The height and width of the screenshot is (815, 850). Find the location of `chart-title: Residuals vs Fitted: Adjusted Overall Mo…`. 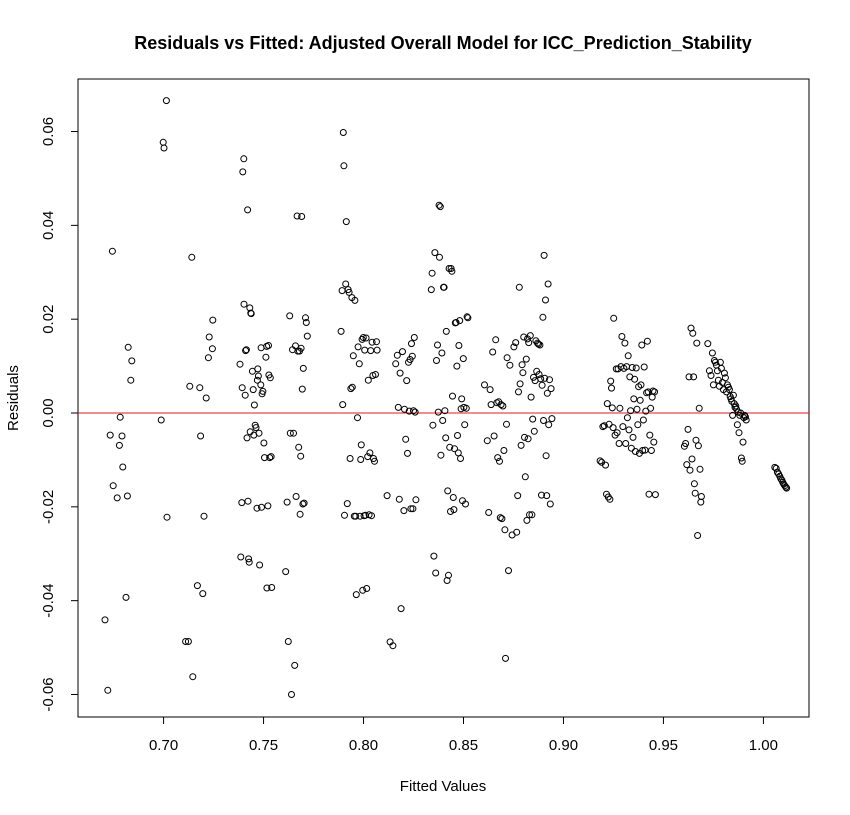

chart-title: Residuals vs Fitted: Adjusted Overall Mo… is located at coordinates (442, 43).